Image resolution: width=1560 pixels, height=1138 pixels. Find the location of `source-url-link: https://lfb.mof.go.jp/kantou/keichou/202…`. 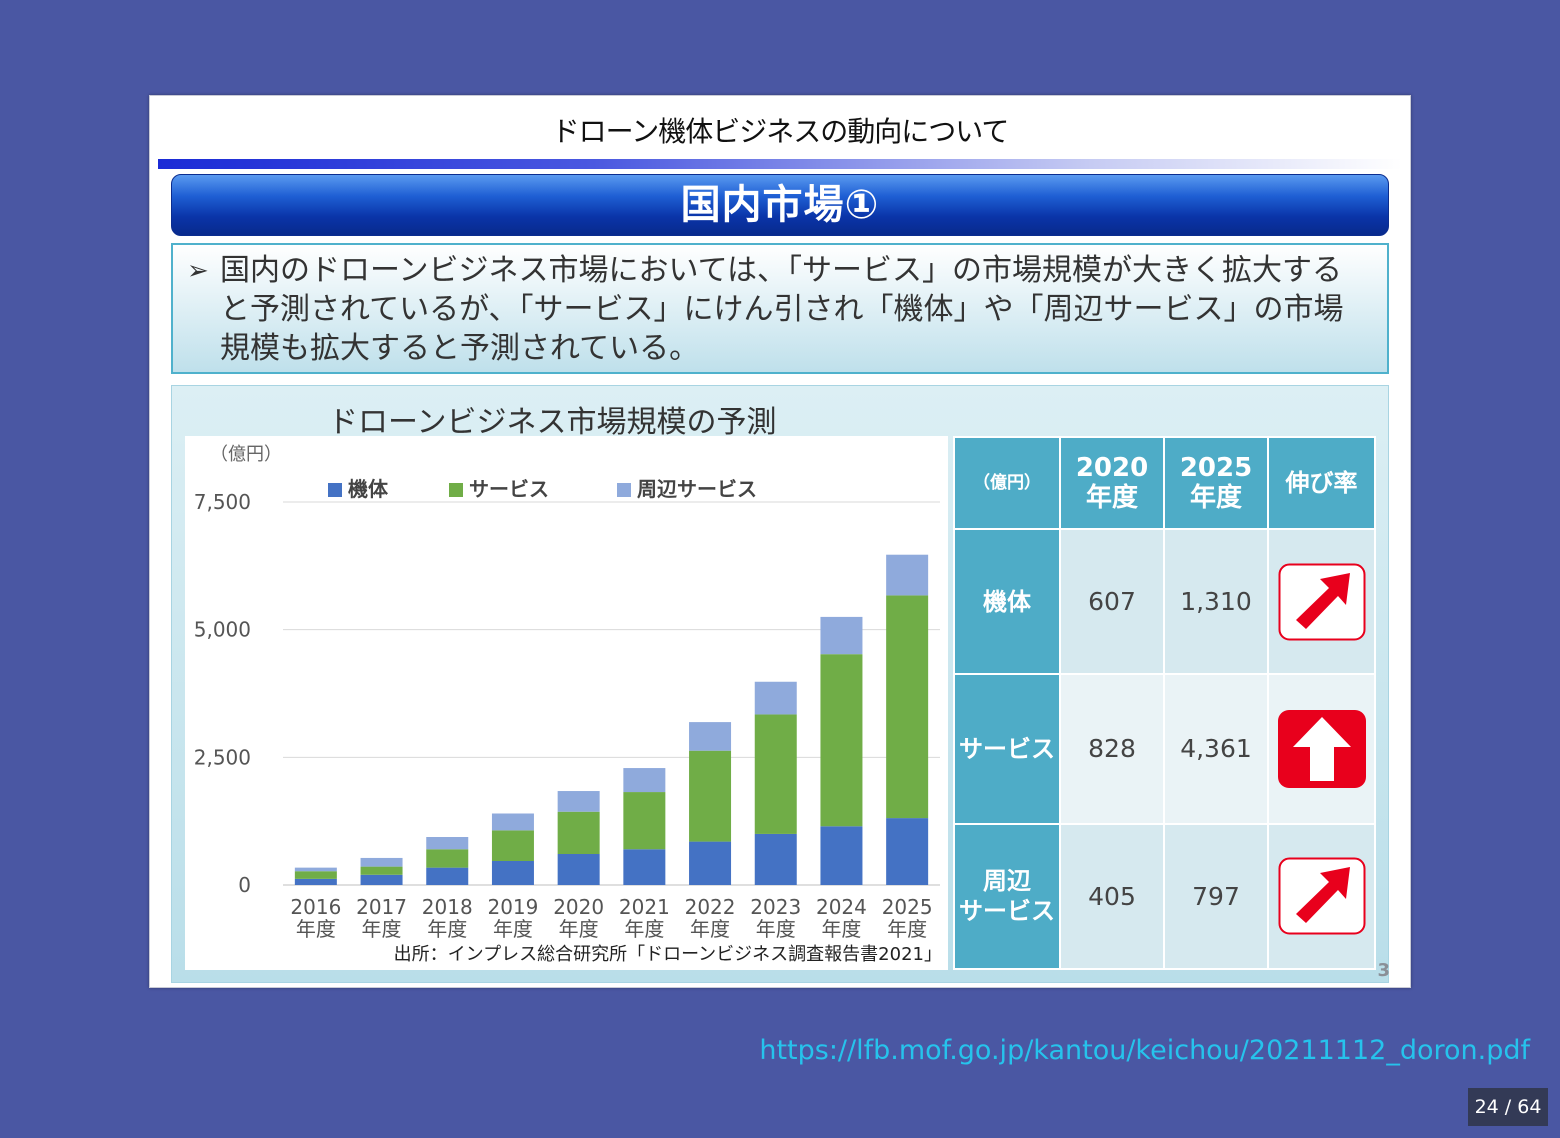

source-url-link: https://lfb.mof.go.jp/kantou/keichou/202… is located at coordinates (1144, 1050).